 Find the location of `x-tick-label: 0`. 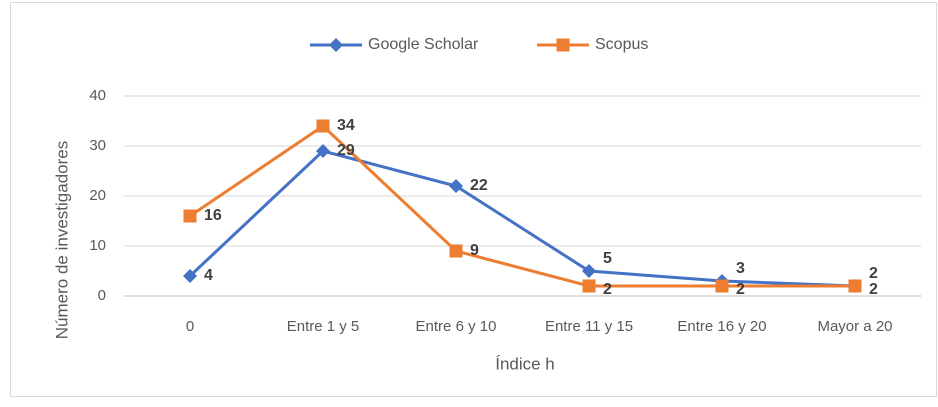

x-tick-label: 0 is located at coordinates (190, 326).